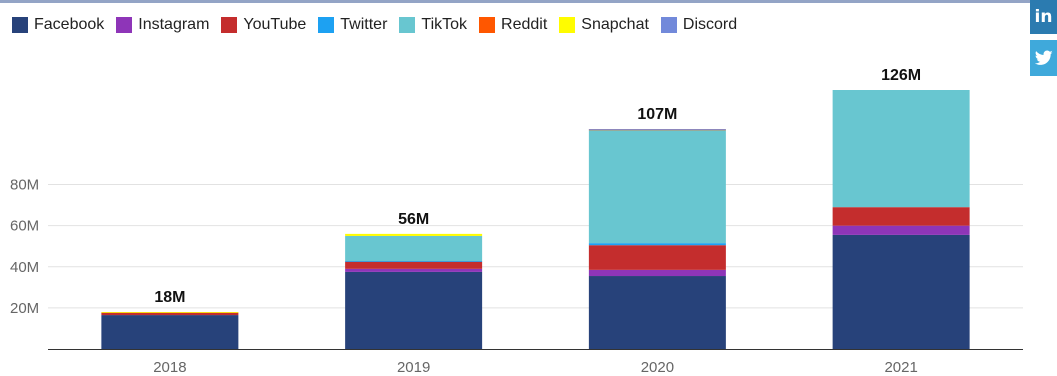 The image size is (1057, 376). I want to click on bar-segment-tiktok-2021, so click(901, 149).